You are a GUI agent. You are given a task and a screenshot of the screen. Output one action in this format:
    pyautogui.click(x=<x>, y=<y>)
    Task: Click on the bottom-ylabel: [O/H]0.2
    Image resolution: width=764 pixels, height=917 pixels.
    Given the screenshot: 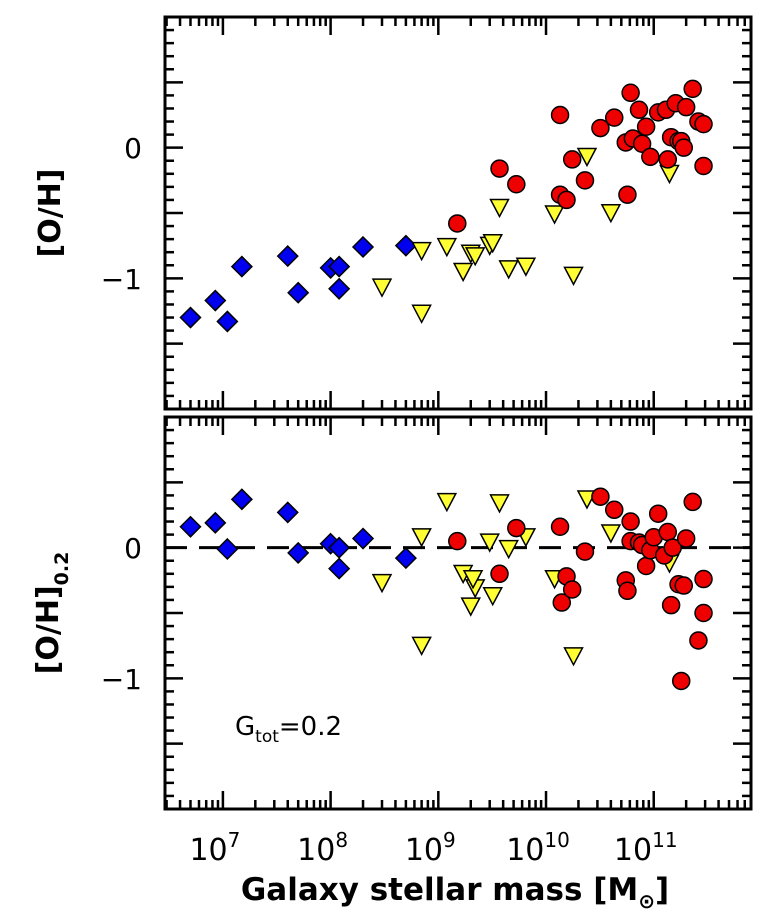 What is the action you would take?
    pyautogui.click(x=52, y=613)
    